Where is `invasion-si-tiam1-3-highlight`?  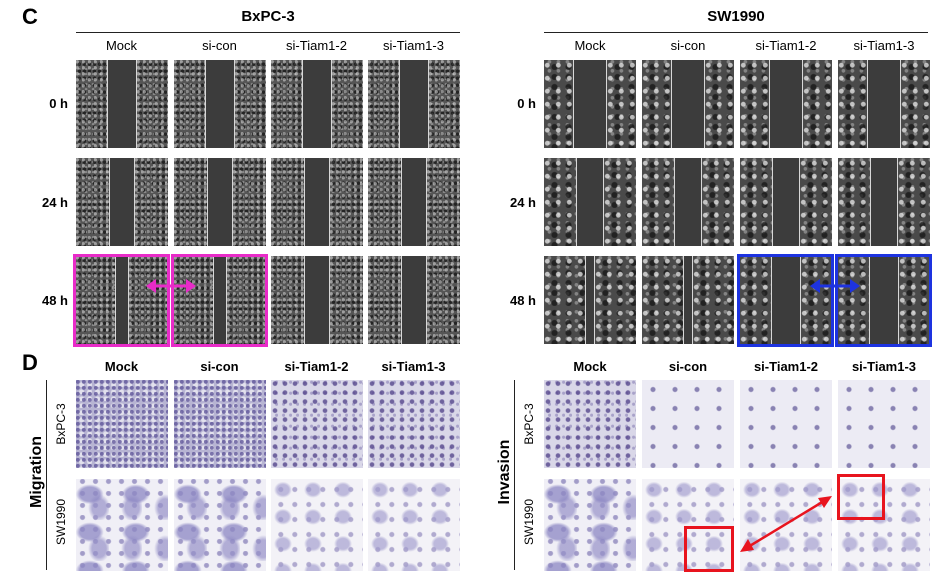
invasion-si-tiam1-3-highlight is located at coordinates (861, 497).